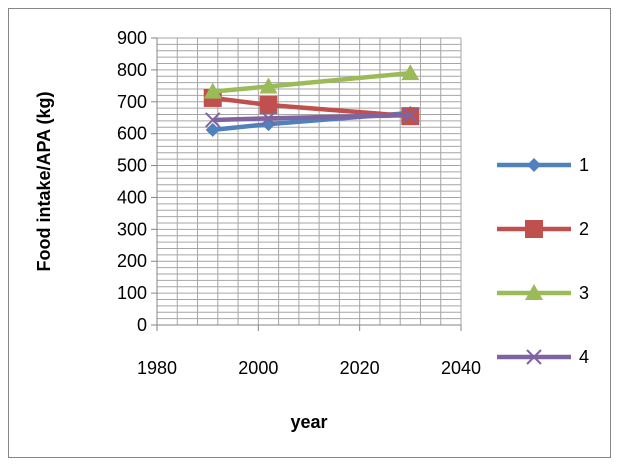 The width and height of the screenshot is (619, 466). Describe the element at coordinates (44, 181) in the screenshot. I see `y-axis-title: Food intake/APA (kg)` at that location.